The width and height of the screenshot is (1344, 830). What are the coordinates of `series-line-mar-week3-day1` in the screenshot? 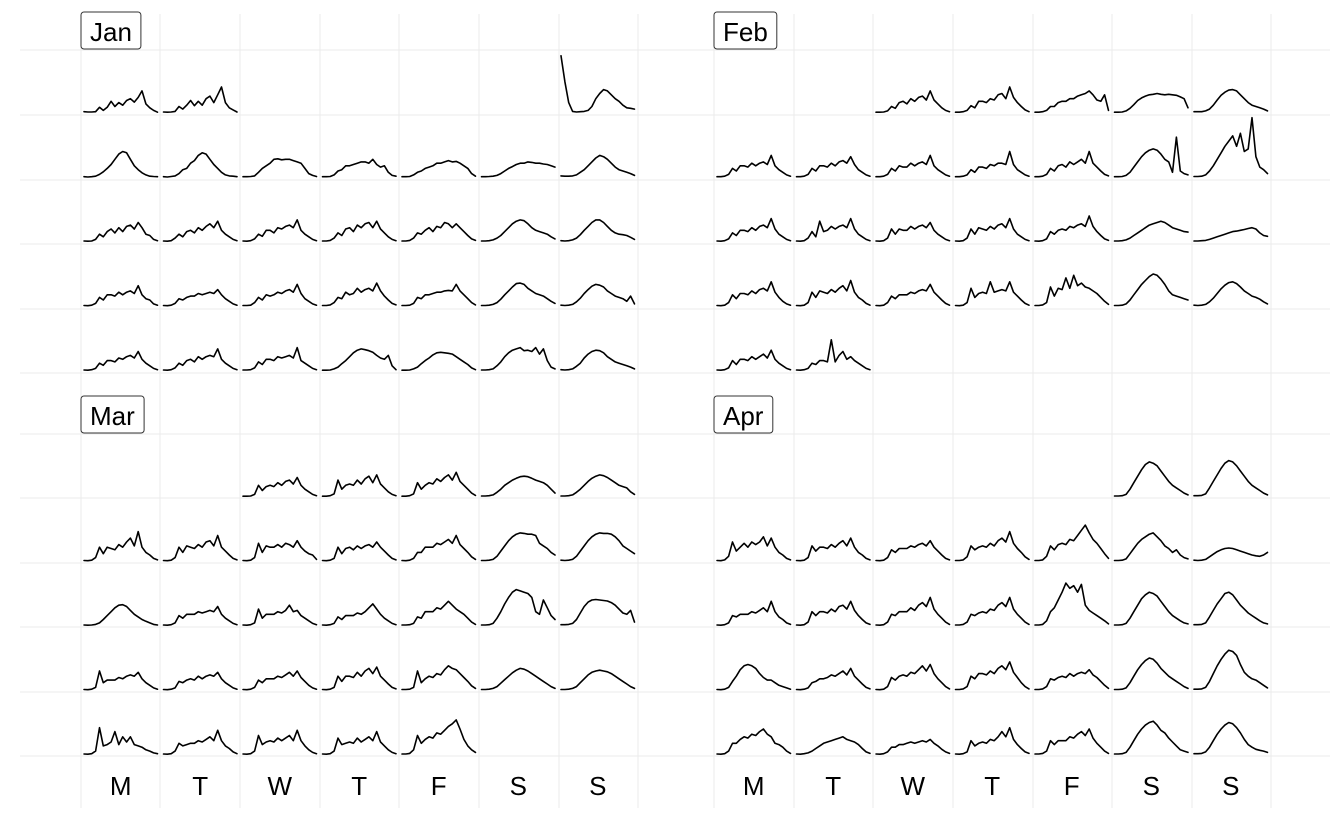 It's located at (121, 614).